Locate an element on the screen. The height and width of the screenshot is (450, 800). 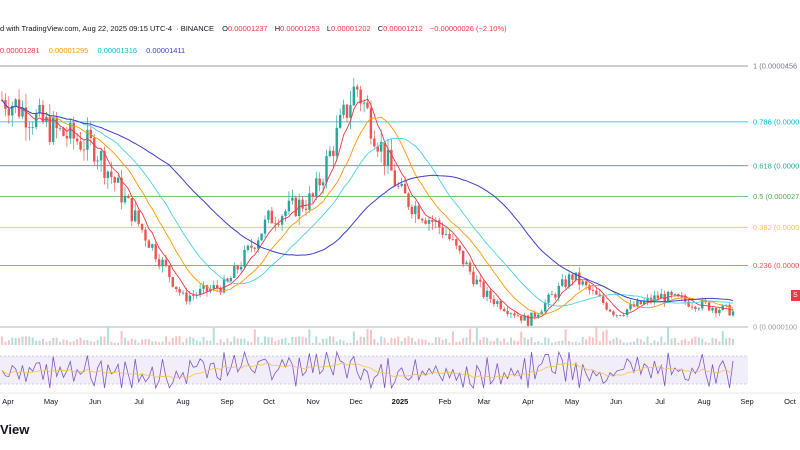
fib-label: 0 (0.0000100 is located at coordinates (775, 327).